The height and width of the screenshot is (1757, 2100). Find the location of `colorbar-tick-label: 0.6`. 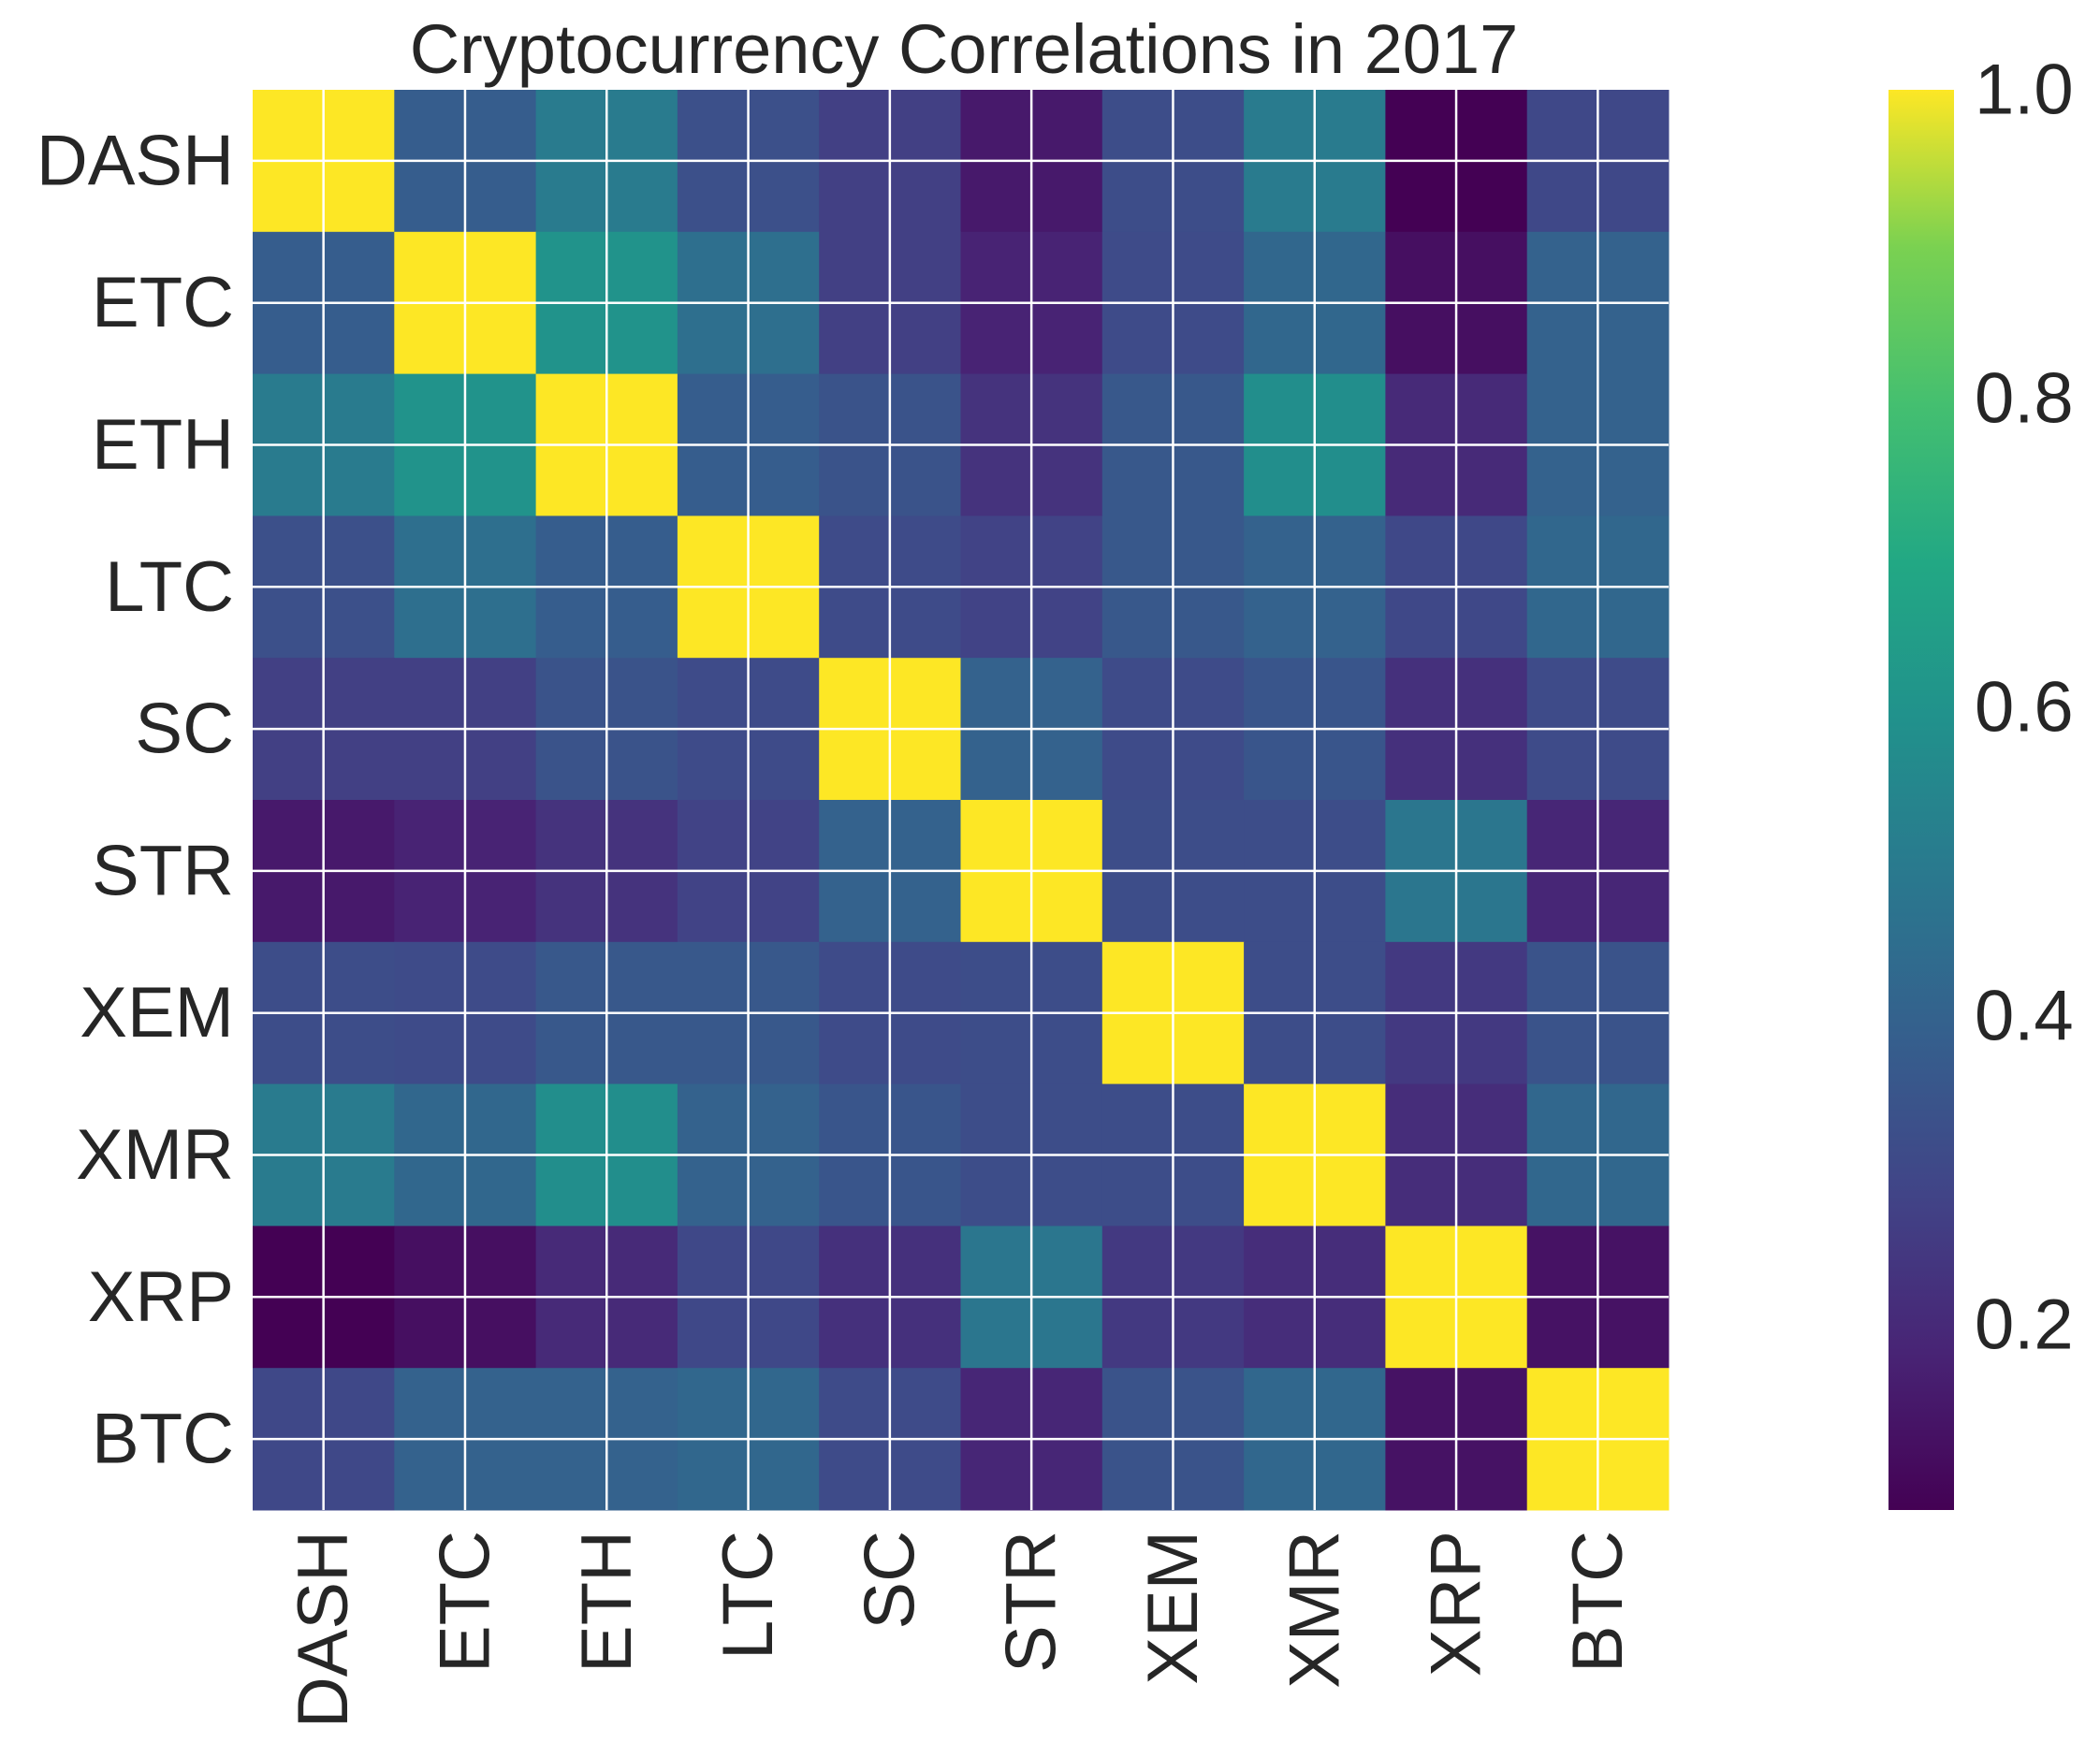

colorbar-tick-label: 0.6 is located at coordinates (2024, 708).